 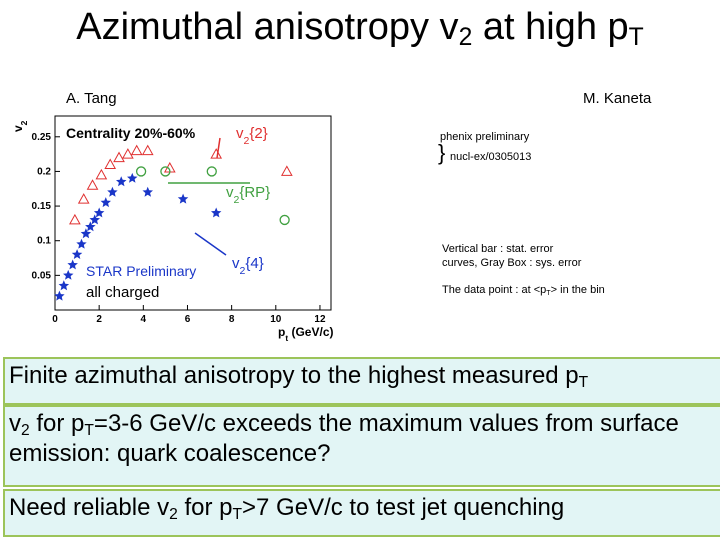 I want to click on x-tick-label: 8, so click(x=232, y=319).